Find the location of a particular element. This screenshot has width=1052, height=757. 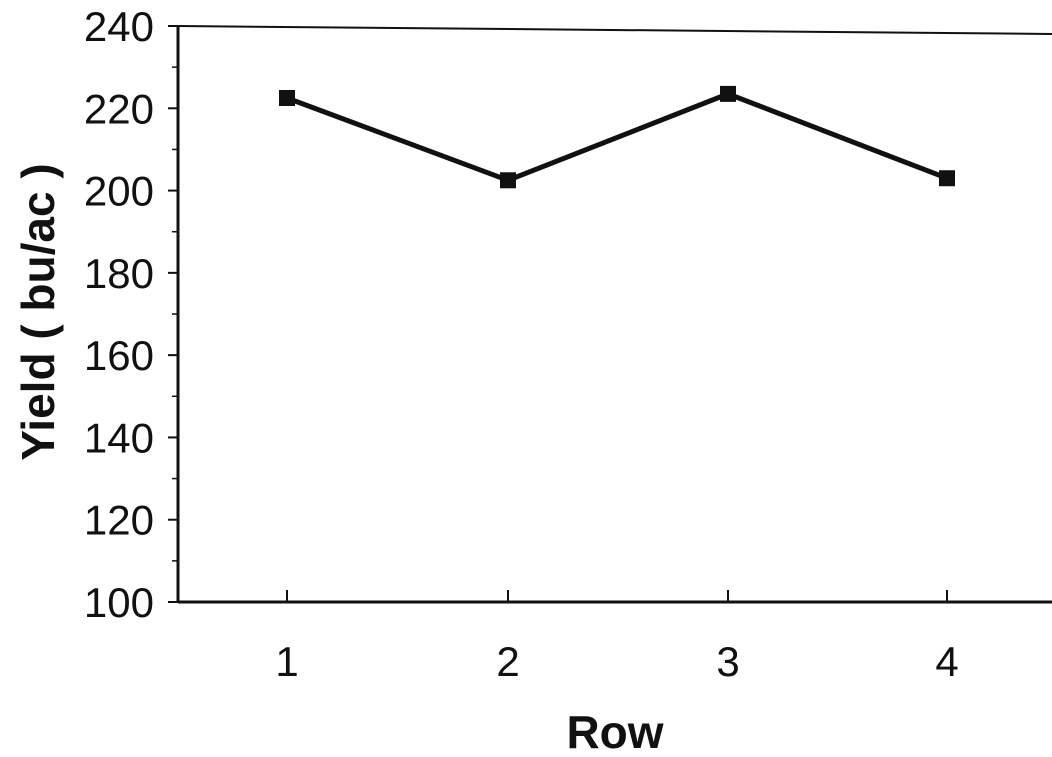

y-tick-label: 140 is located at coordinates (119, 437).